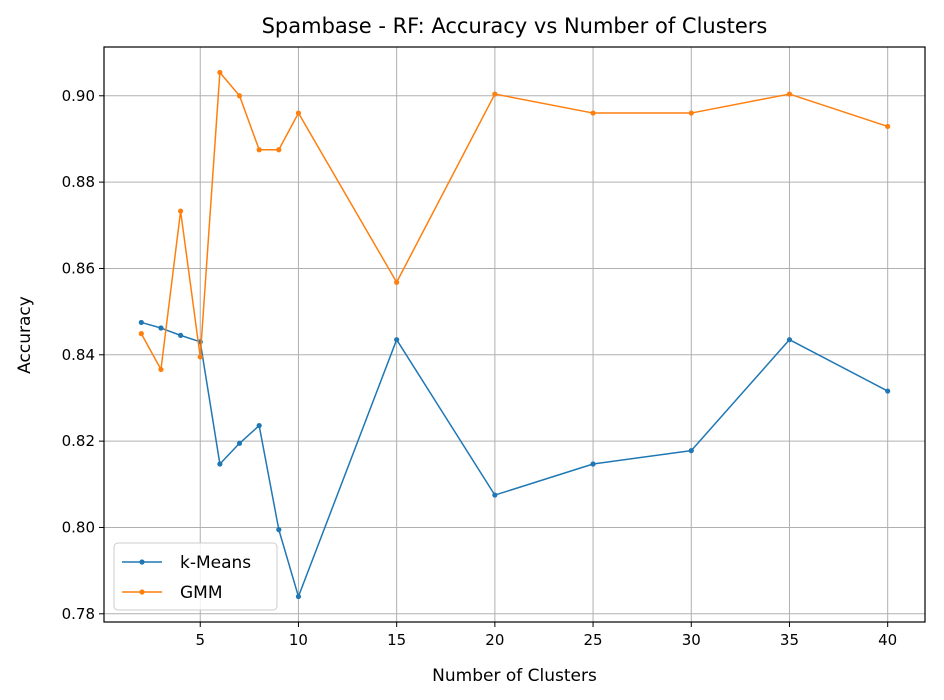 This screenshot has width=944, height=700. I want to click on x-axis-label: Number of Clusters, so click(514, 676).